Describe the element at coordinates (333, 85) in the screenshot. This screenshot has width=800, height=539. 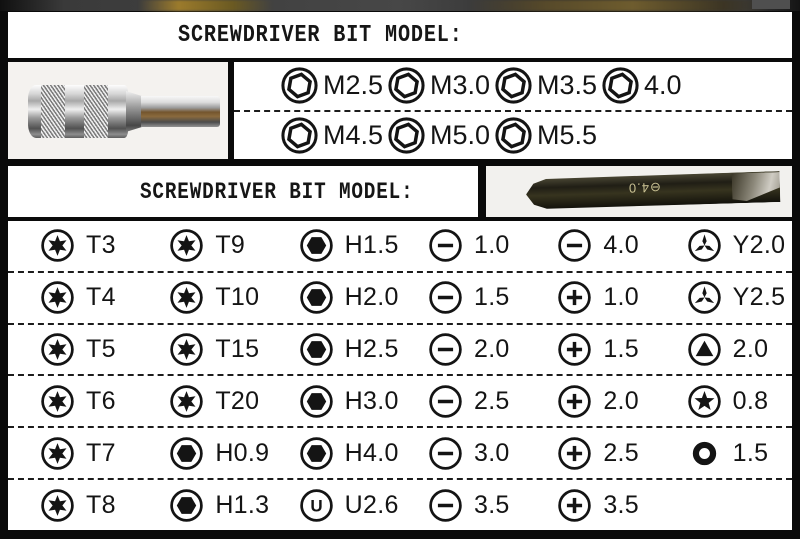
I see `bit-item: M2.5` at that location.